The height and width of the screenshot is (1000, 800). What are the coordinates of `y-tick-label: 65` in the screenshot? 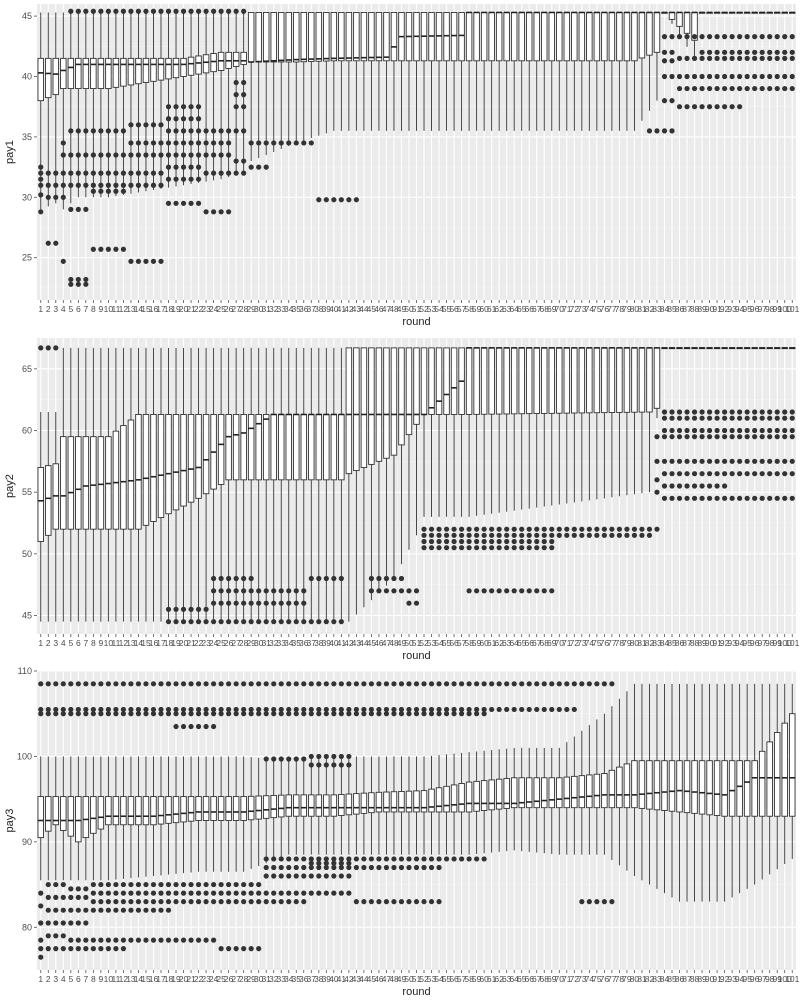 It's located at (27, 369).